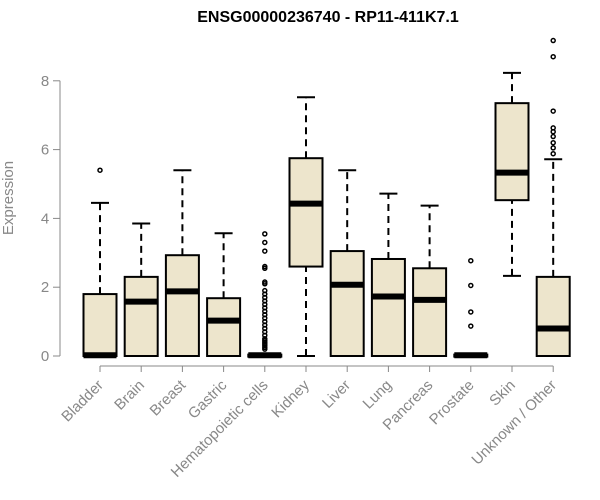  I want to click on y-tick-label: 8, so click(45, 81).